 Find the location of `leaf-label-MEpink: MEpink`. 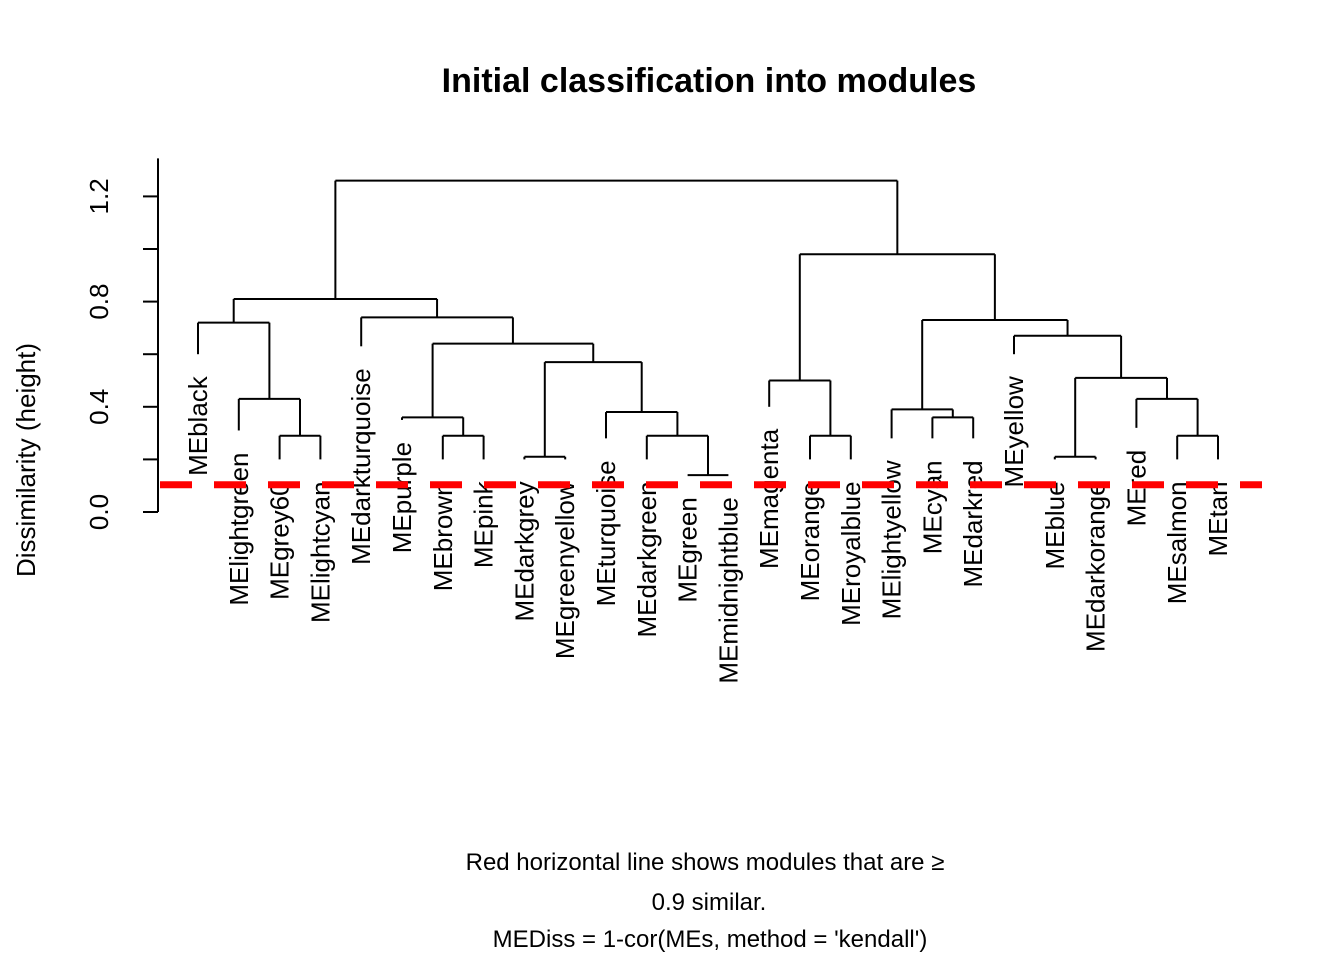

leaf-label-MEpink: MEpink is located at coordinates (484, 524).